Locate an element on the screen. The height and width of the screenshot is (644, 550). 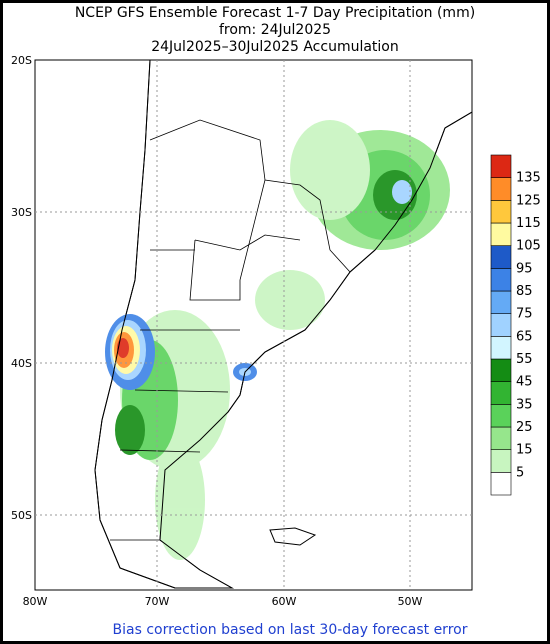
lon-label: 50W is located at coordinates (410, 601).